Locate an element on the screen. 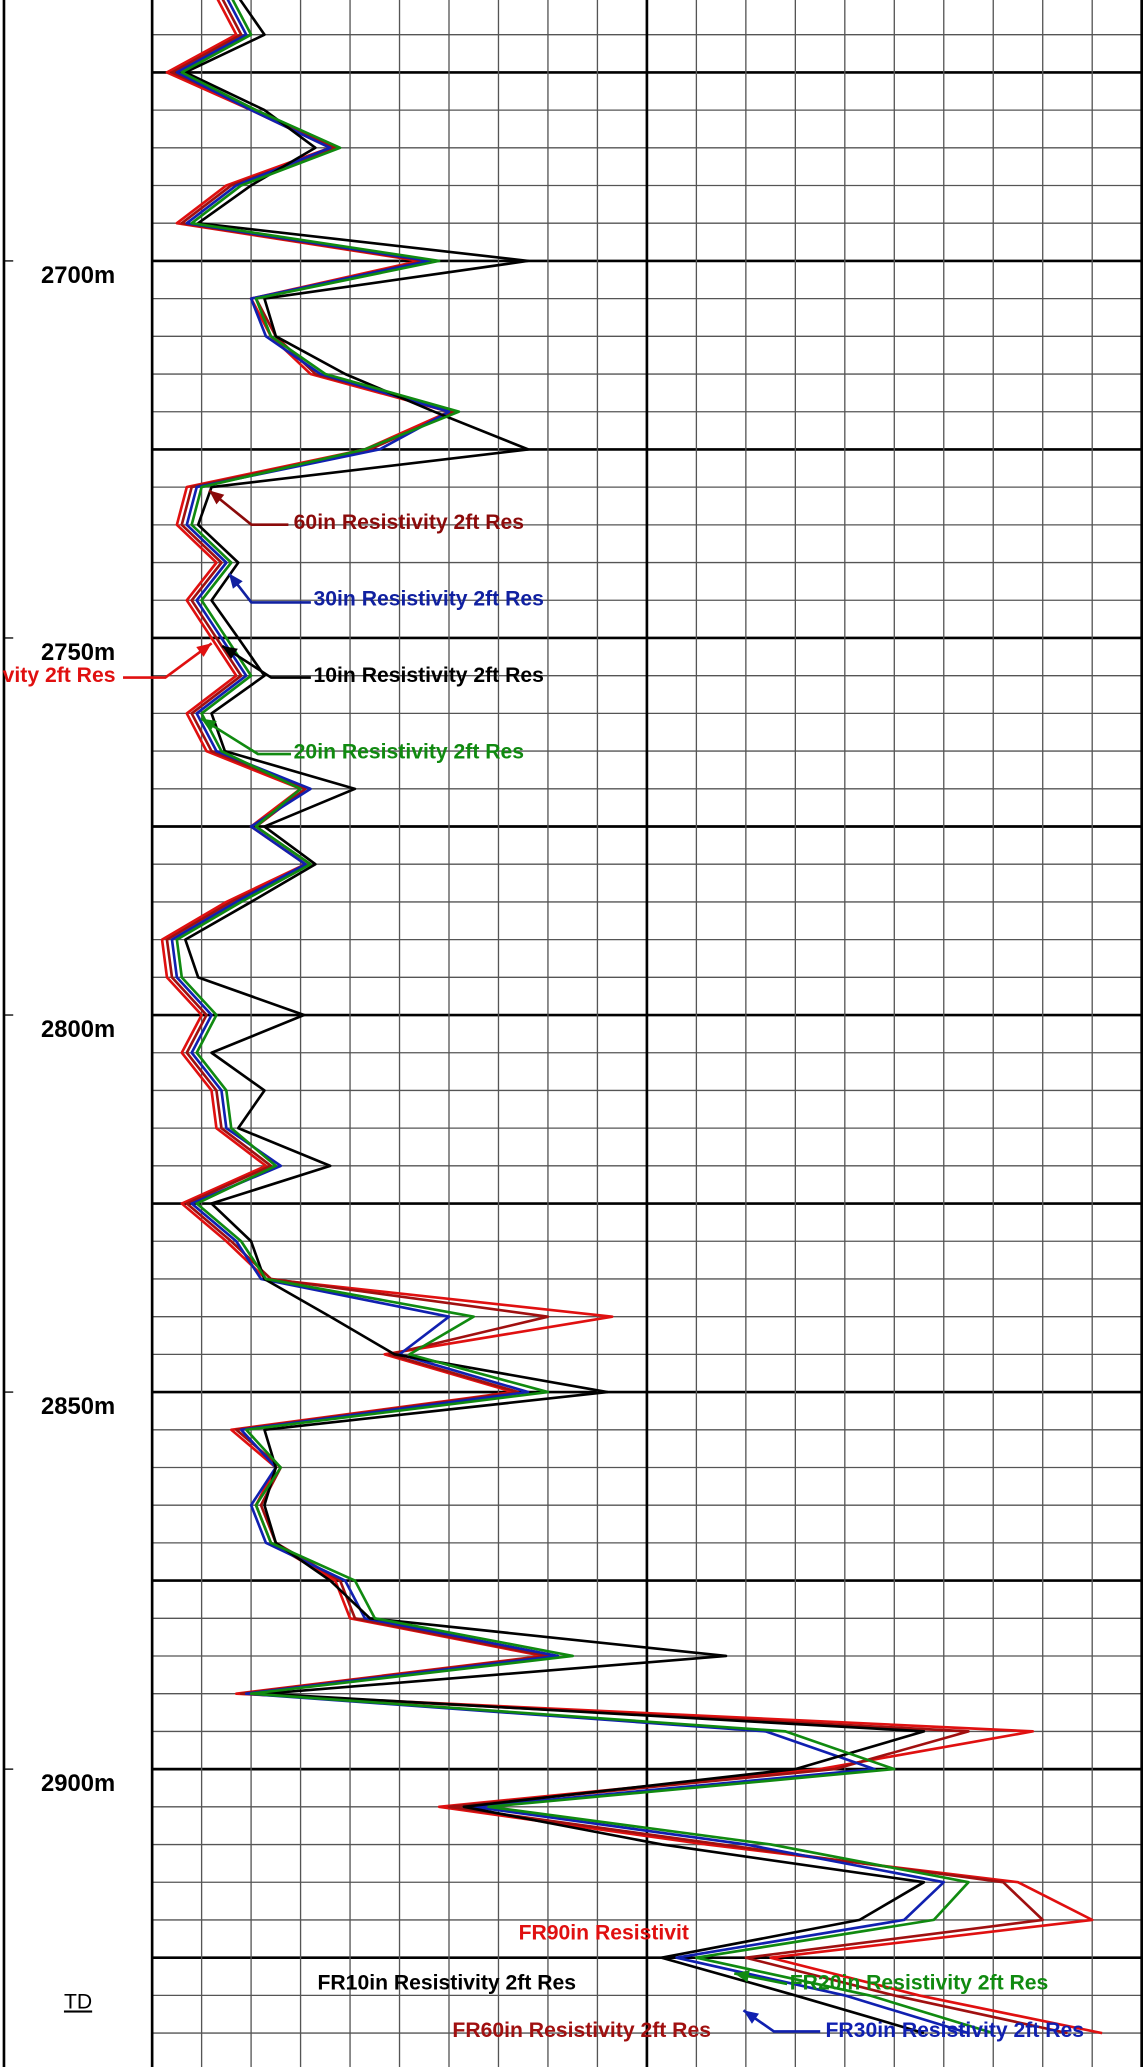 Image resolution: width=1143 pixels, height=2067 pixels. y-tick-label: 2750m is located at coordinates (78, 652).